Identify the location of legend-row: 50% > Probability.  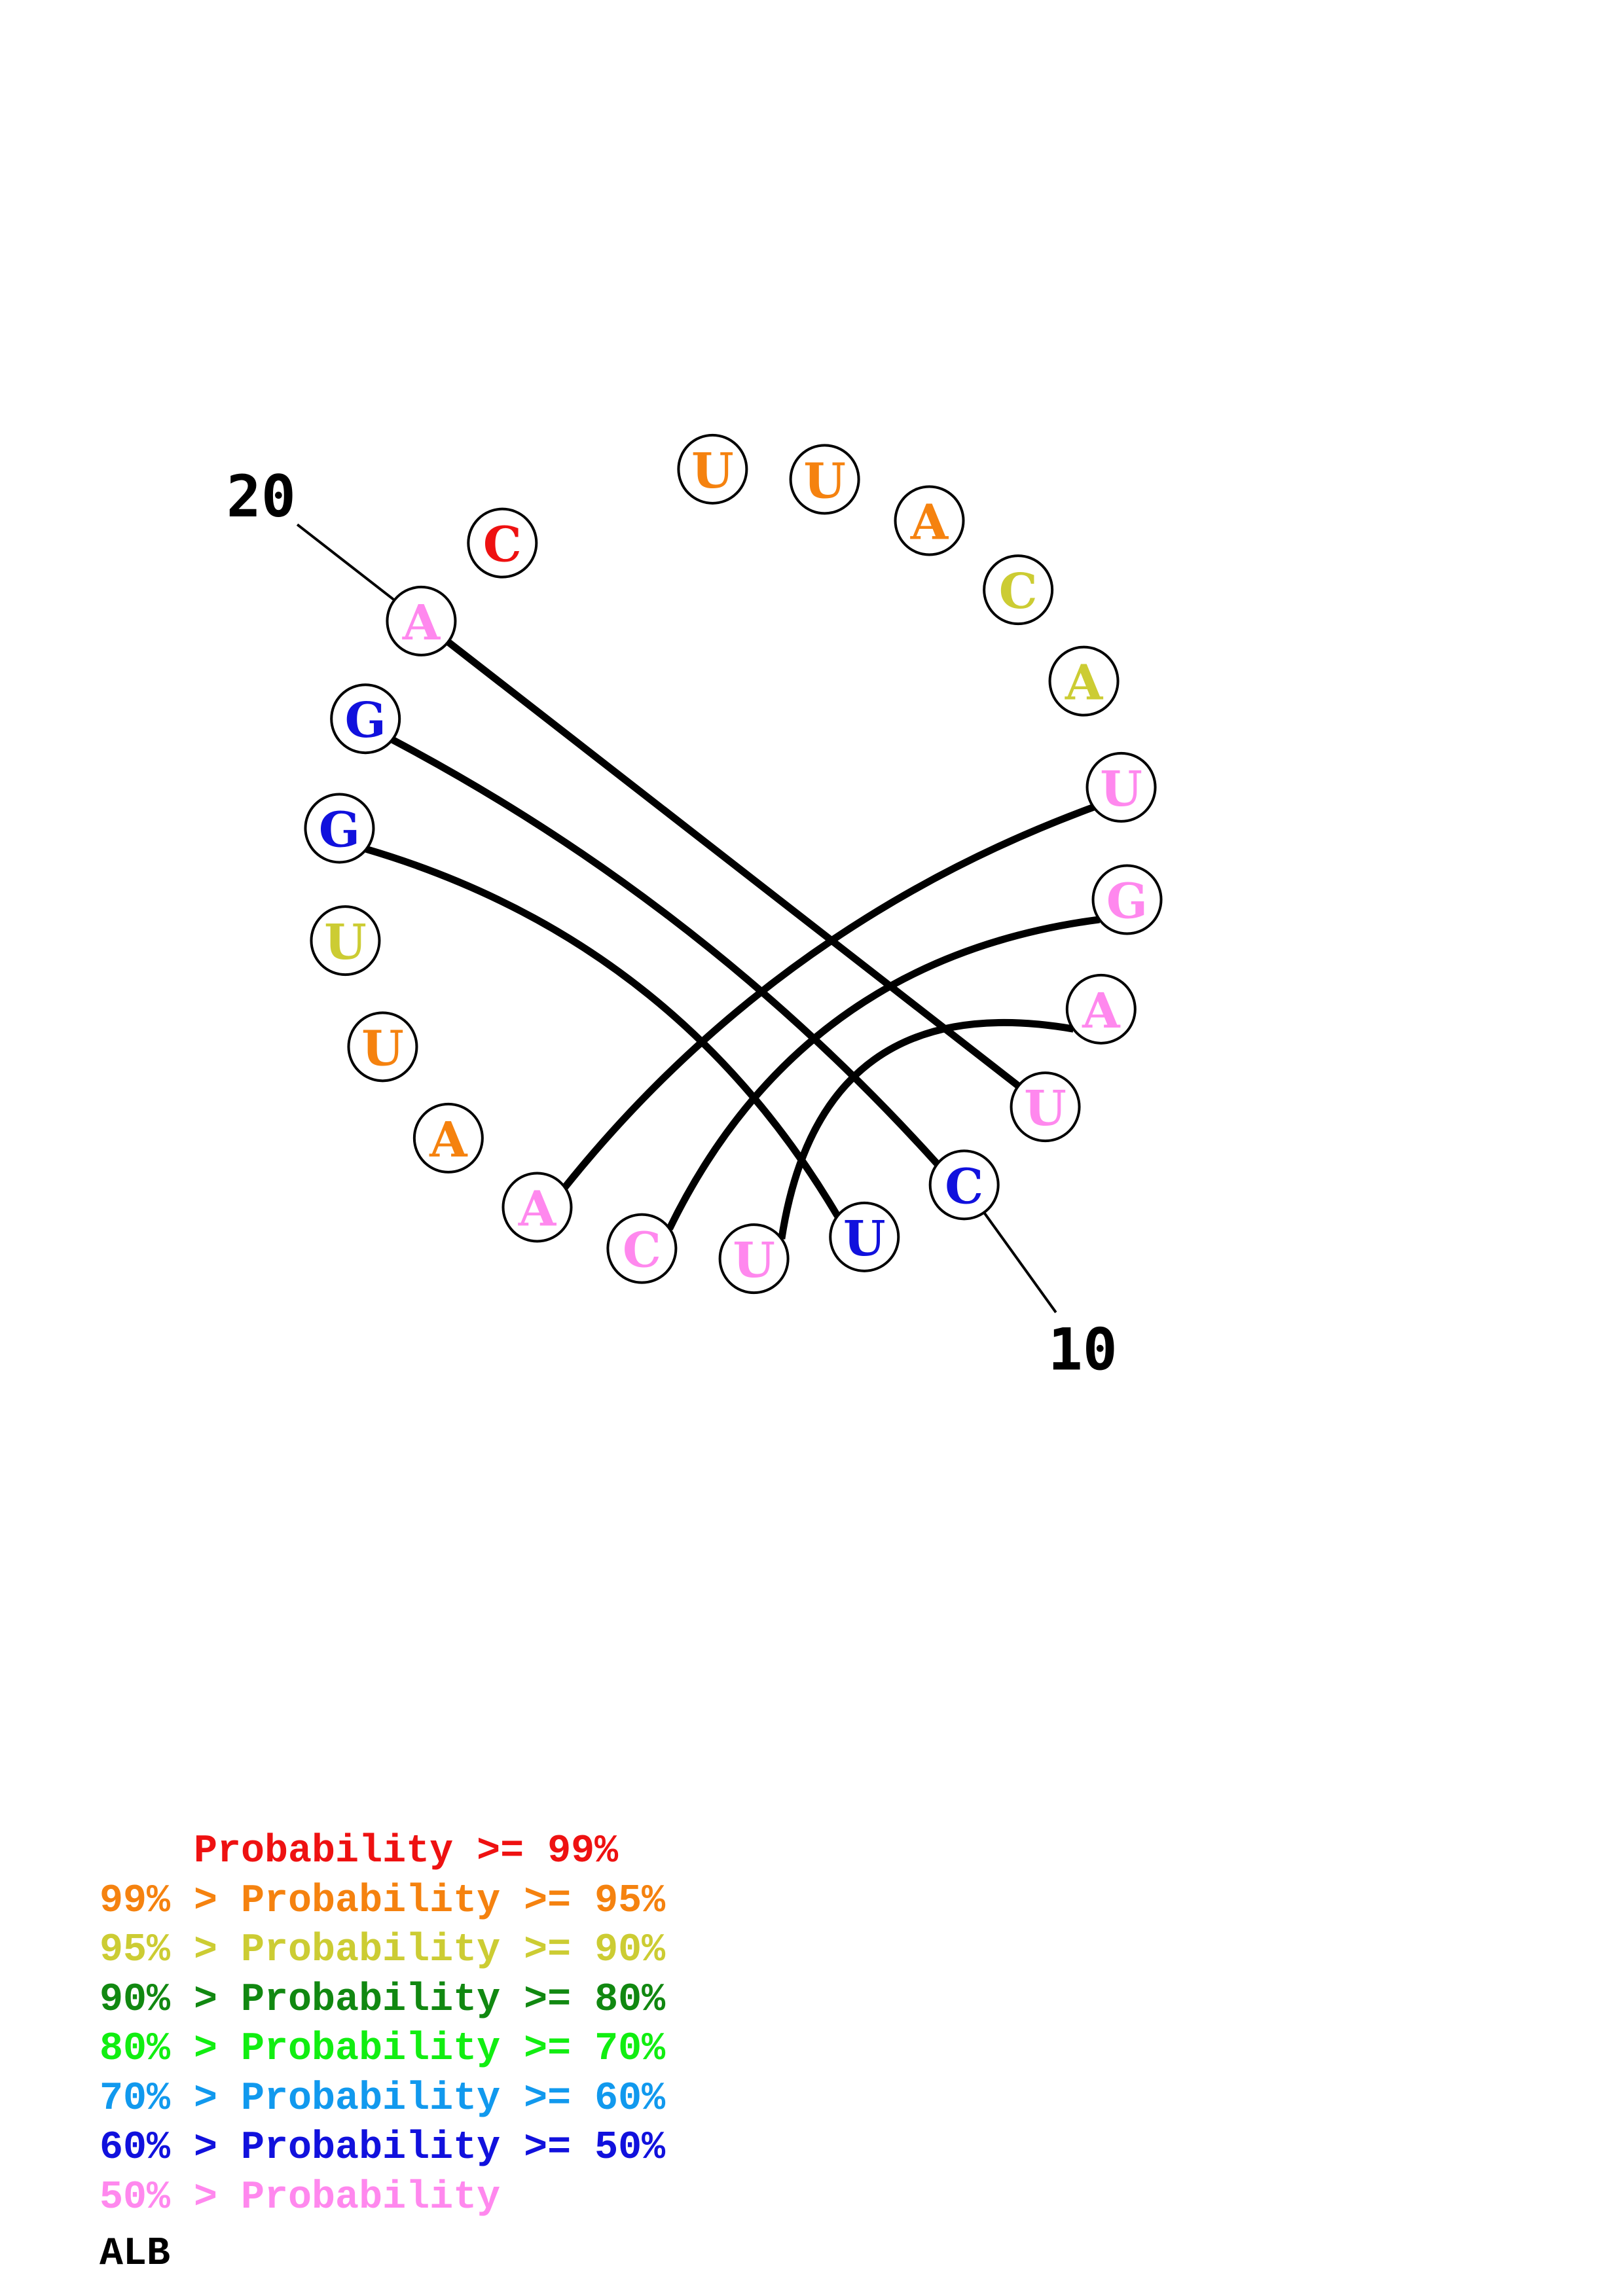
(300, 2197).